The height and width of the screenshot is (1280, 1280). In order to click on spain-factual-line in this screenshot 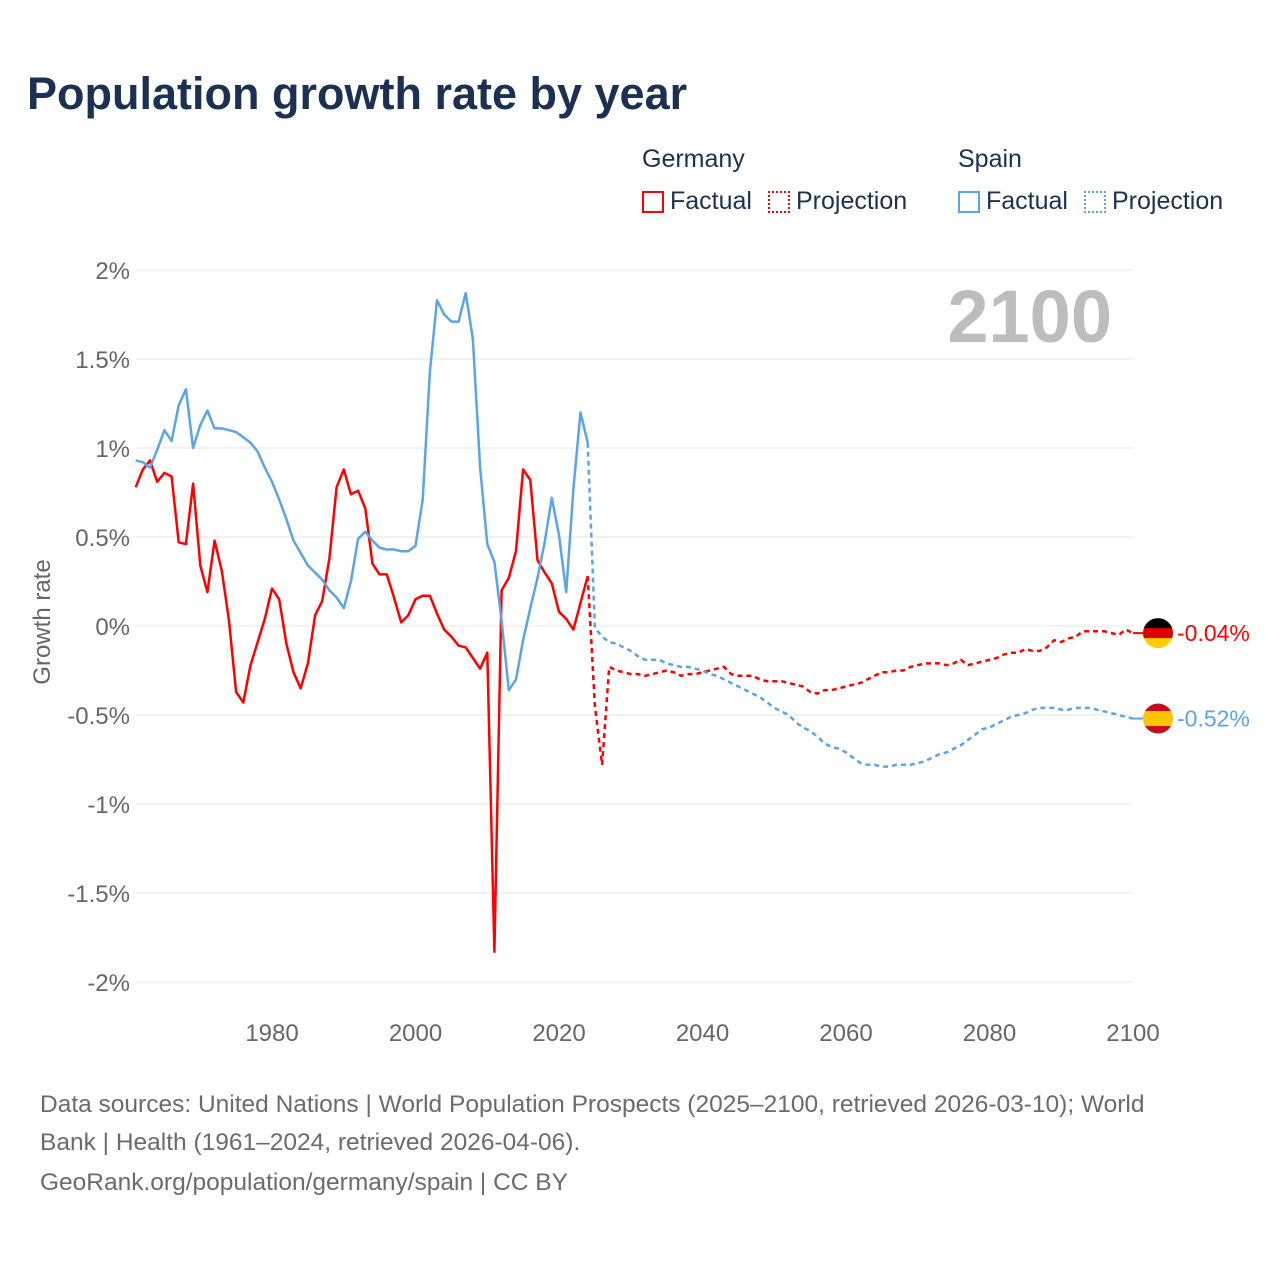, I will do `click(362, 491)`.